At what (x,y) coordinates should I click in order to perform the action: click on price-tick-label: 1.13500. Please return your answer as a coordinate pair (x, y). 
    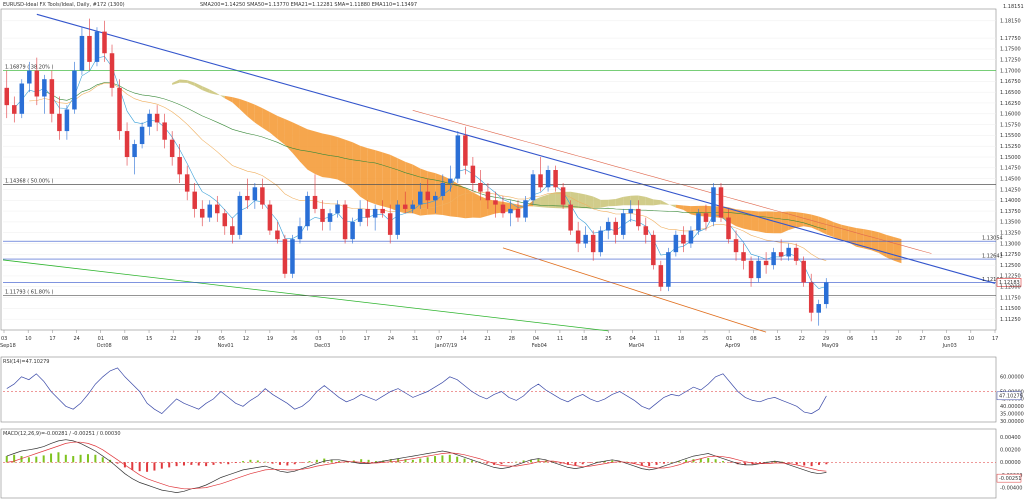
    Looking at the image, I should click on (1010, 223).